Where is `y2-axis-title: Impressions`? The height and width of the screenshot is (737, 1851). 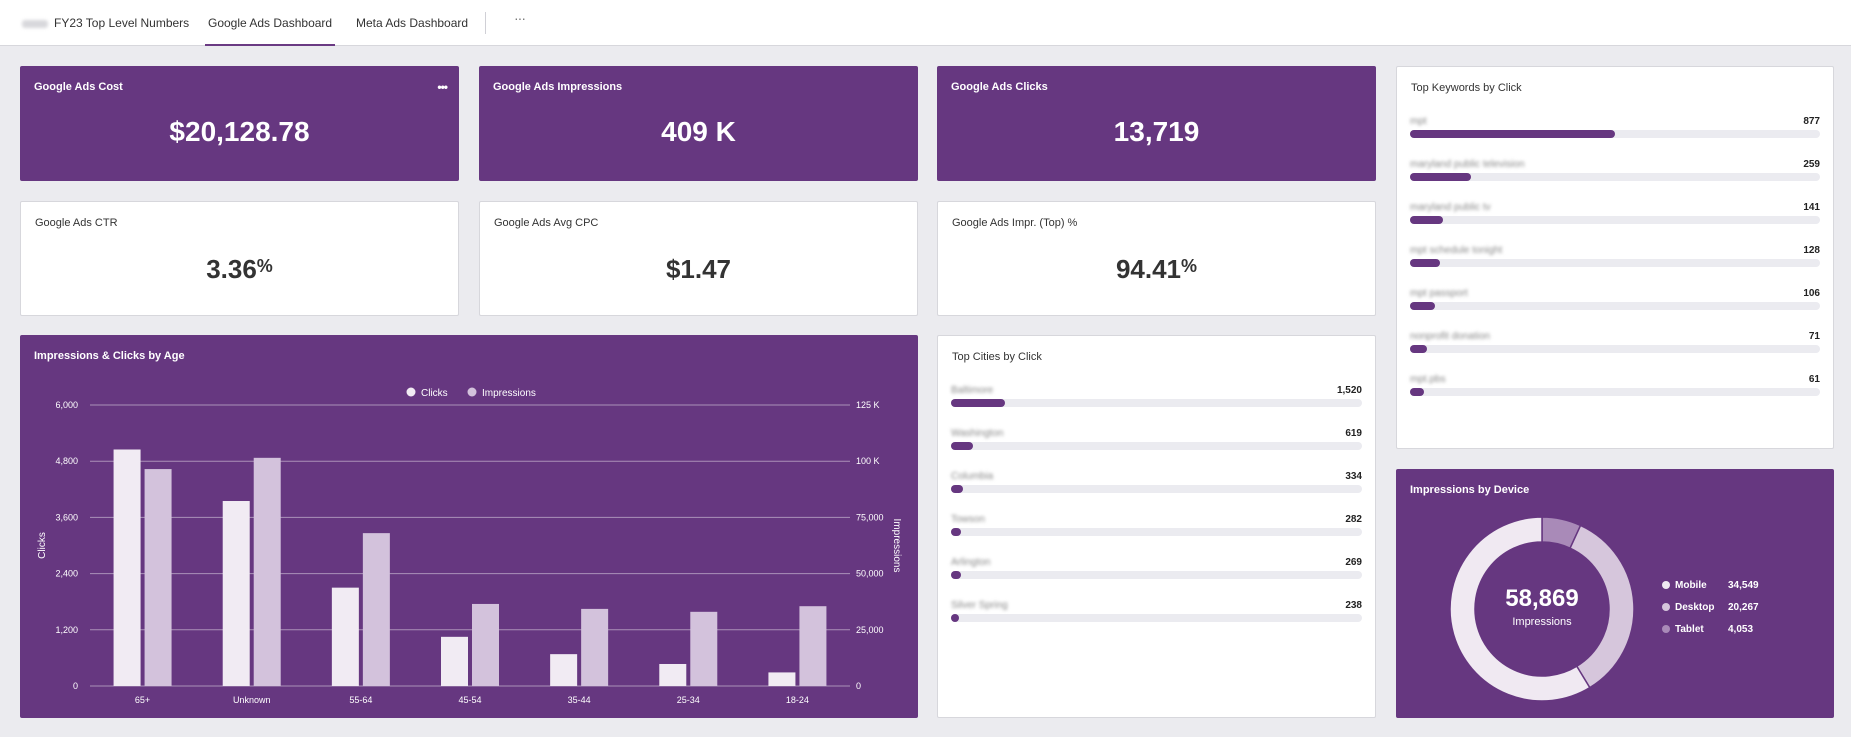 y2-axis-title: Impressions is located at coordinates (896, 546).